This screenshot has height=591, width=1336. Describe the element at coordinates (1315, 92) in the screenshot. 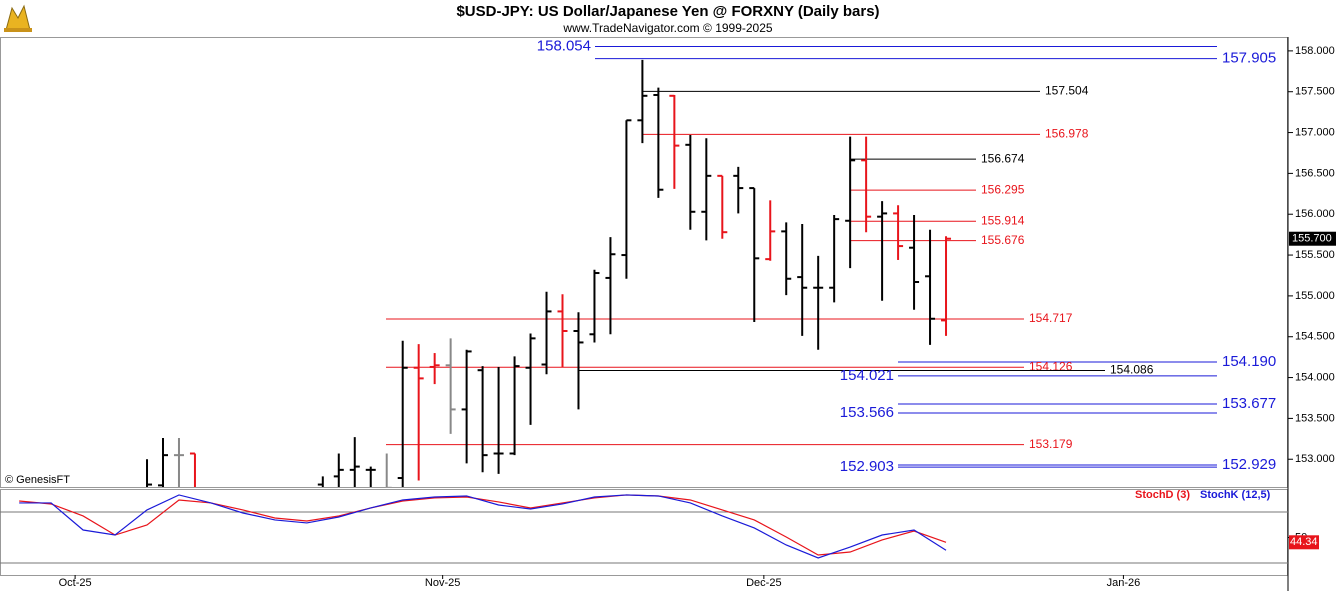

I see `y-tick-label: 157.500` at that location.